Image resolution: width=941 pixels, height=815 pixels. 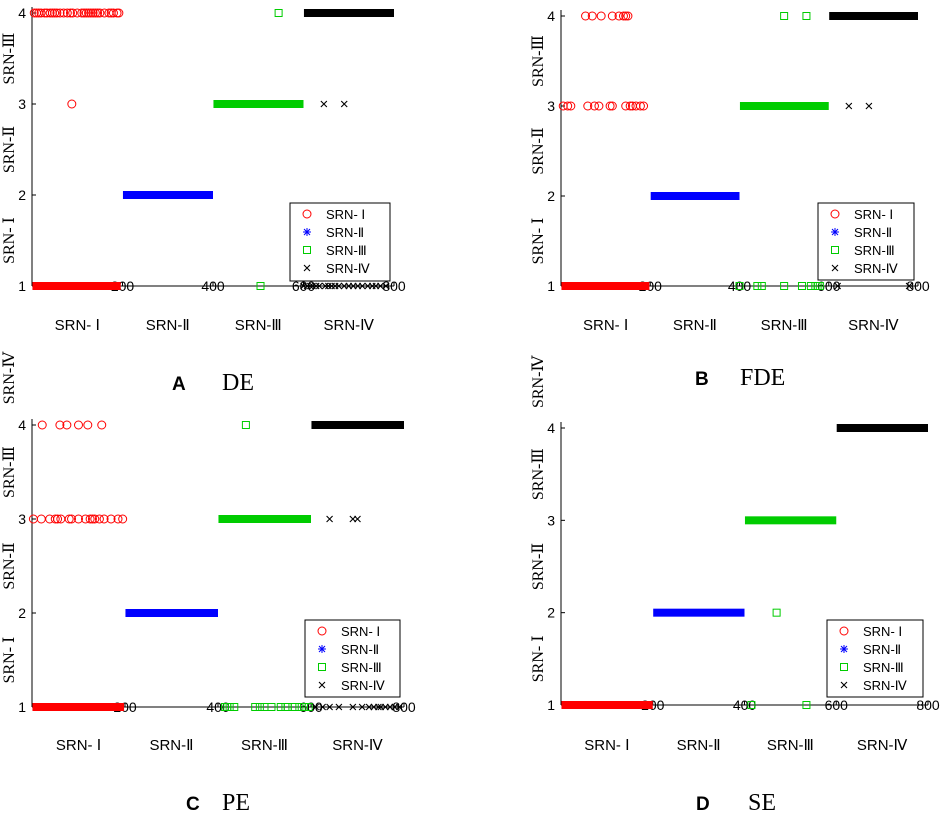 What do you see at coordinates (236, 802) in the screenshot?
I see `panel-name: PE` at bounding box center [236, 802].